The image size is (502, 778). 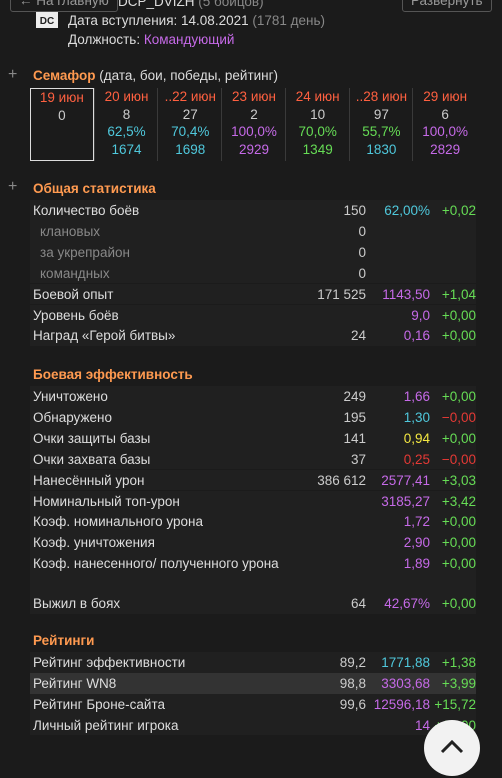 I want to click on label: Уничтожено, so click(x=70, y=396).